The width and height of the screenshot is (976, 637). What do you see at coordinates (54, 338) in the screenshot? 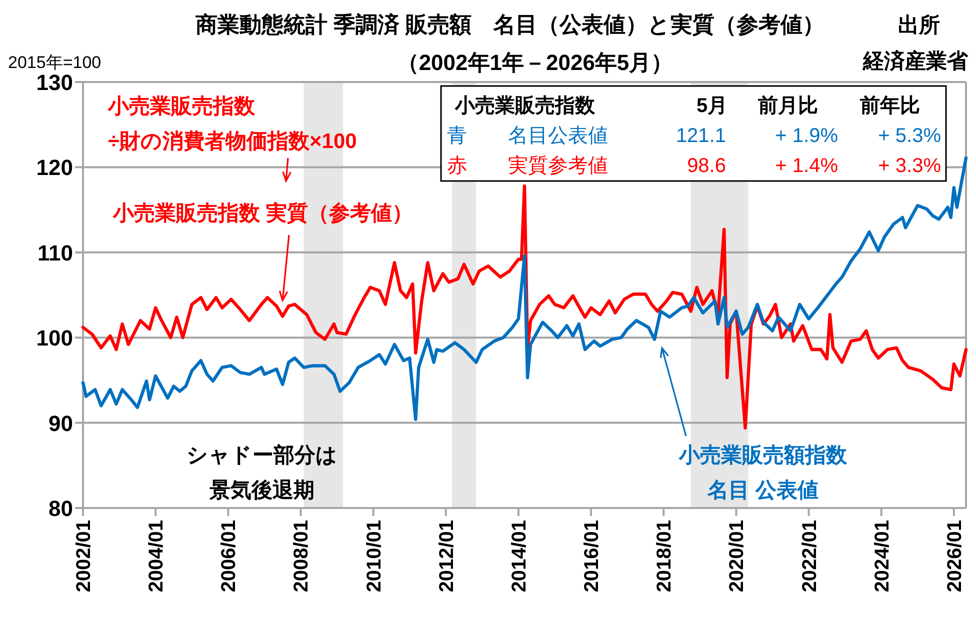
I see `y-tick-label: 100` at bounding box center [54, 338].